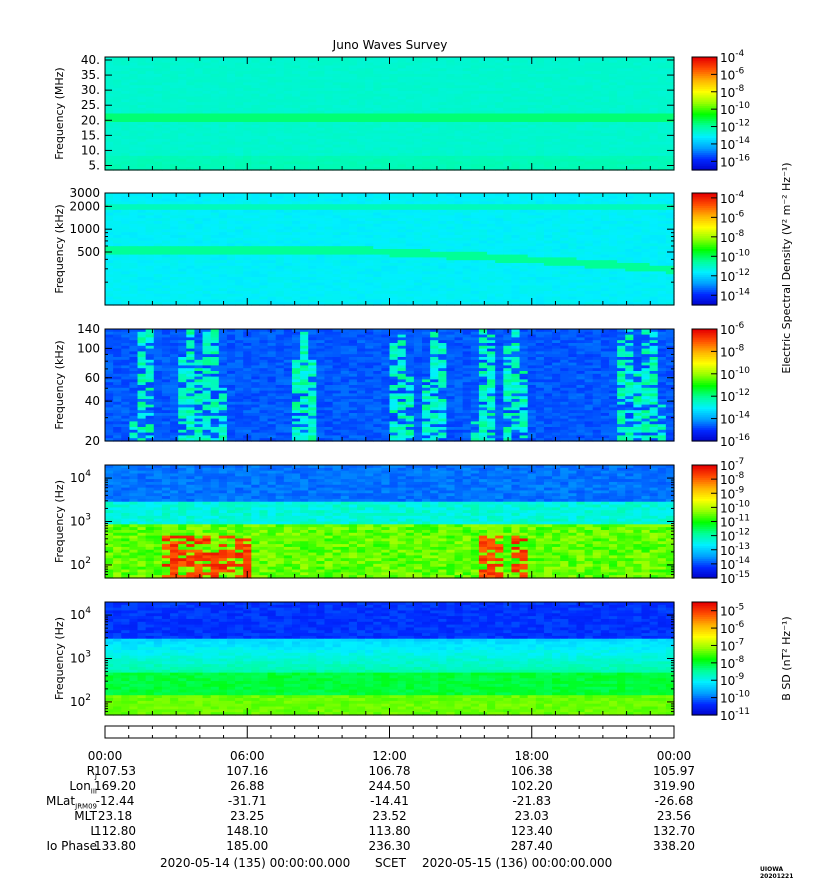  Describe the element at coordinates (90, 105) in the screenshot. I see `y-tick-label: 25.` at that location.